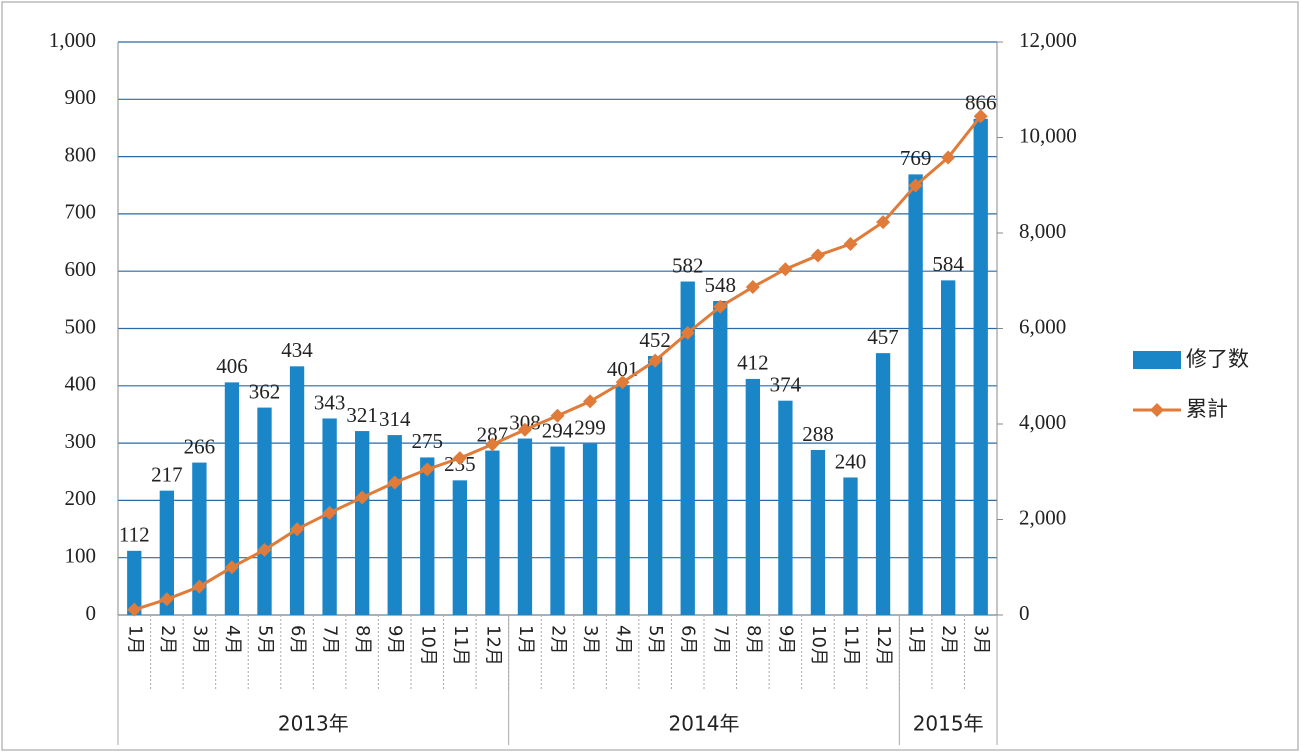 The height and width of the screenshot is (754, 1302). Describe the element at coordinates (1157, 410) in the screenshot. I see `legend-marker` at that location.